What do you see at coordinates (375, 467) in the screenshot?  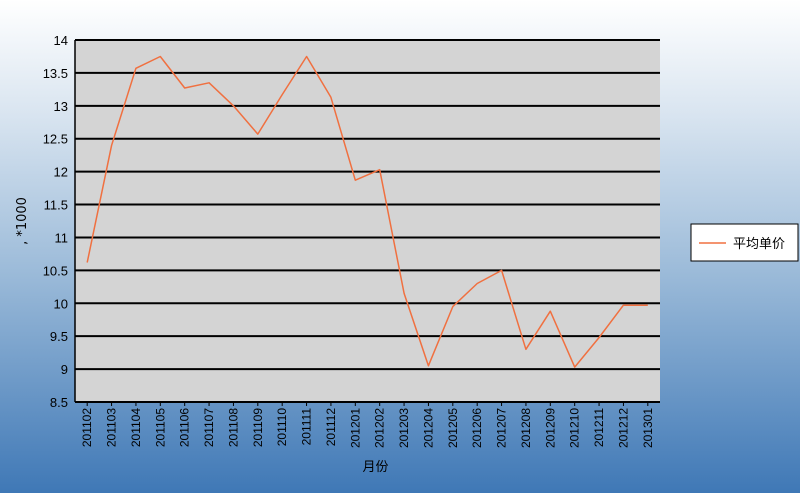 I see `x-axis-label: 月份` at bounding box center [375, 467].